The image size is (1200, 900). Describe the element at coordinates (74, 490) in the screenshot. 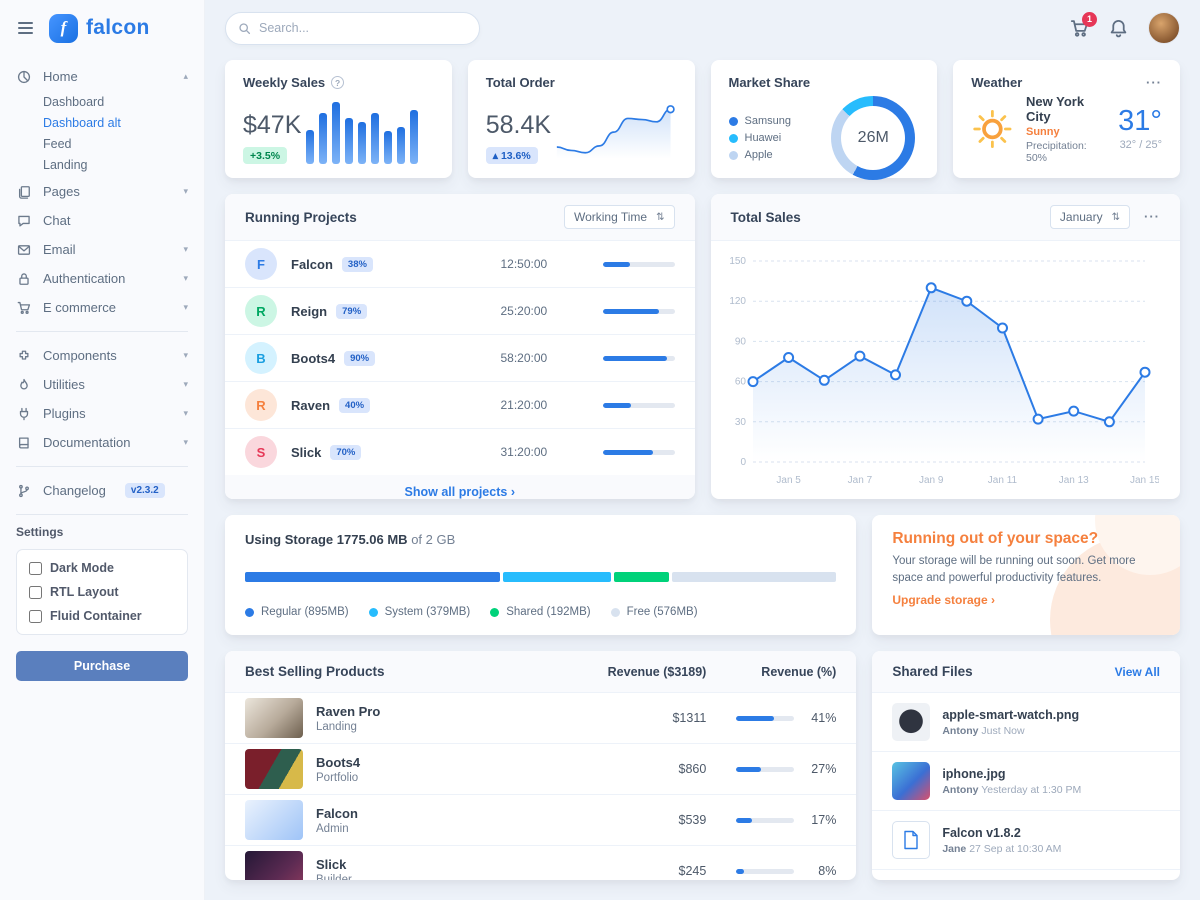

I see `sidebar-item-label: Changelog` at that location.